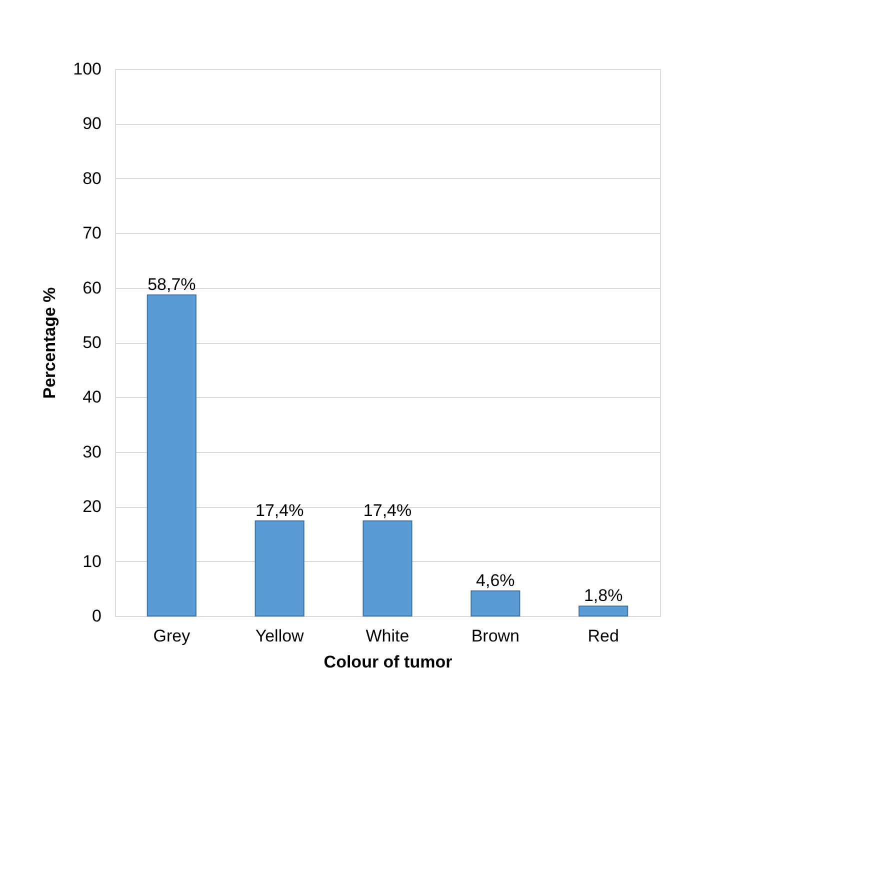  Describe the element at coordinates (92, 397) in the screenshot. I see `y-tick-label: 40` at that location.